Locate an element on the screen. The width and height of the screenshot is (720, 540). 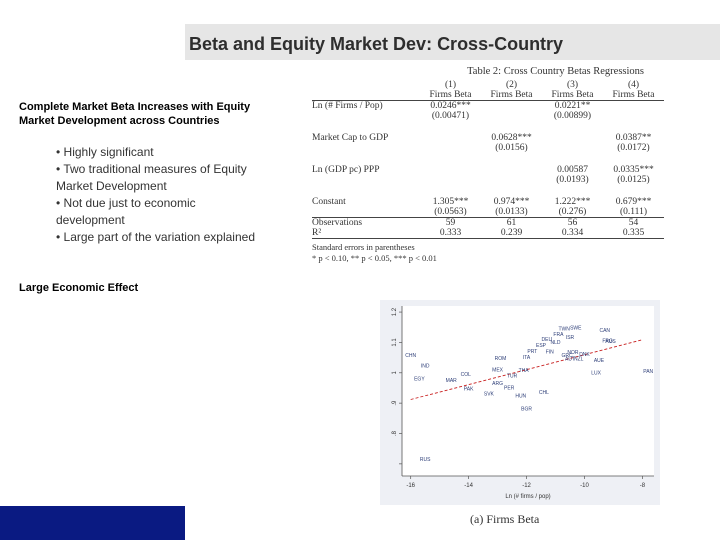
data-point-label: CAN is located at coordinates (604, 331).